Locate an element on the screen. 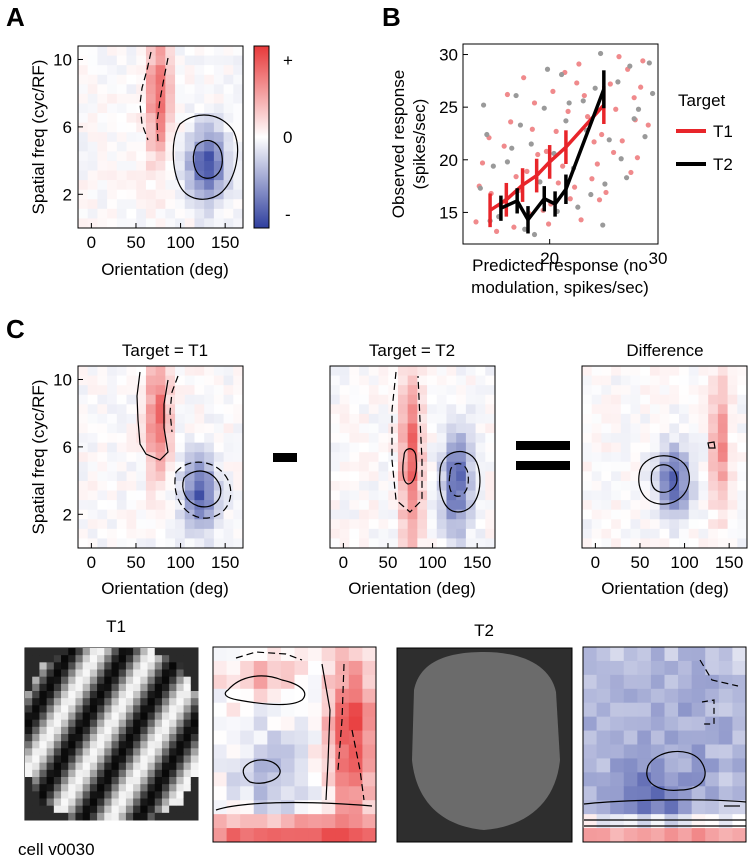  x-tick-label: 150 is located at coordinates (729, 562).